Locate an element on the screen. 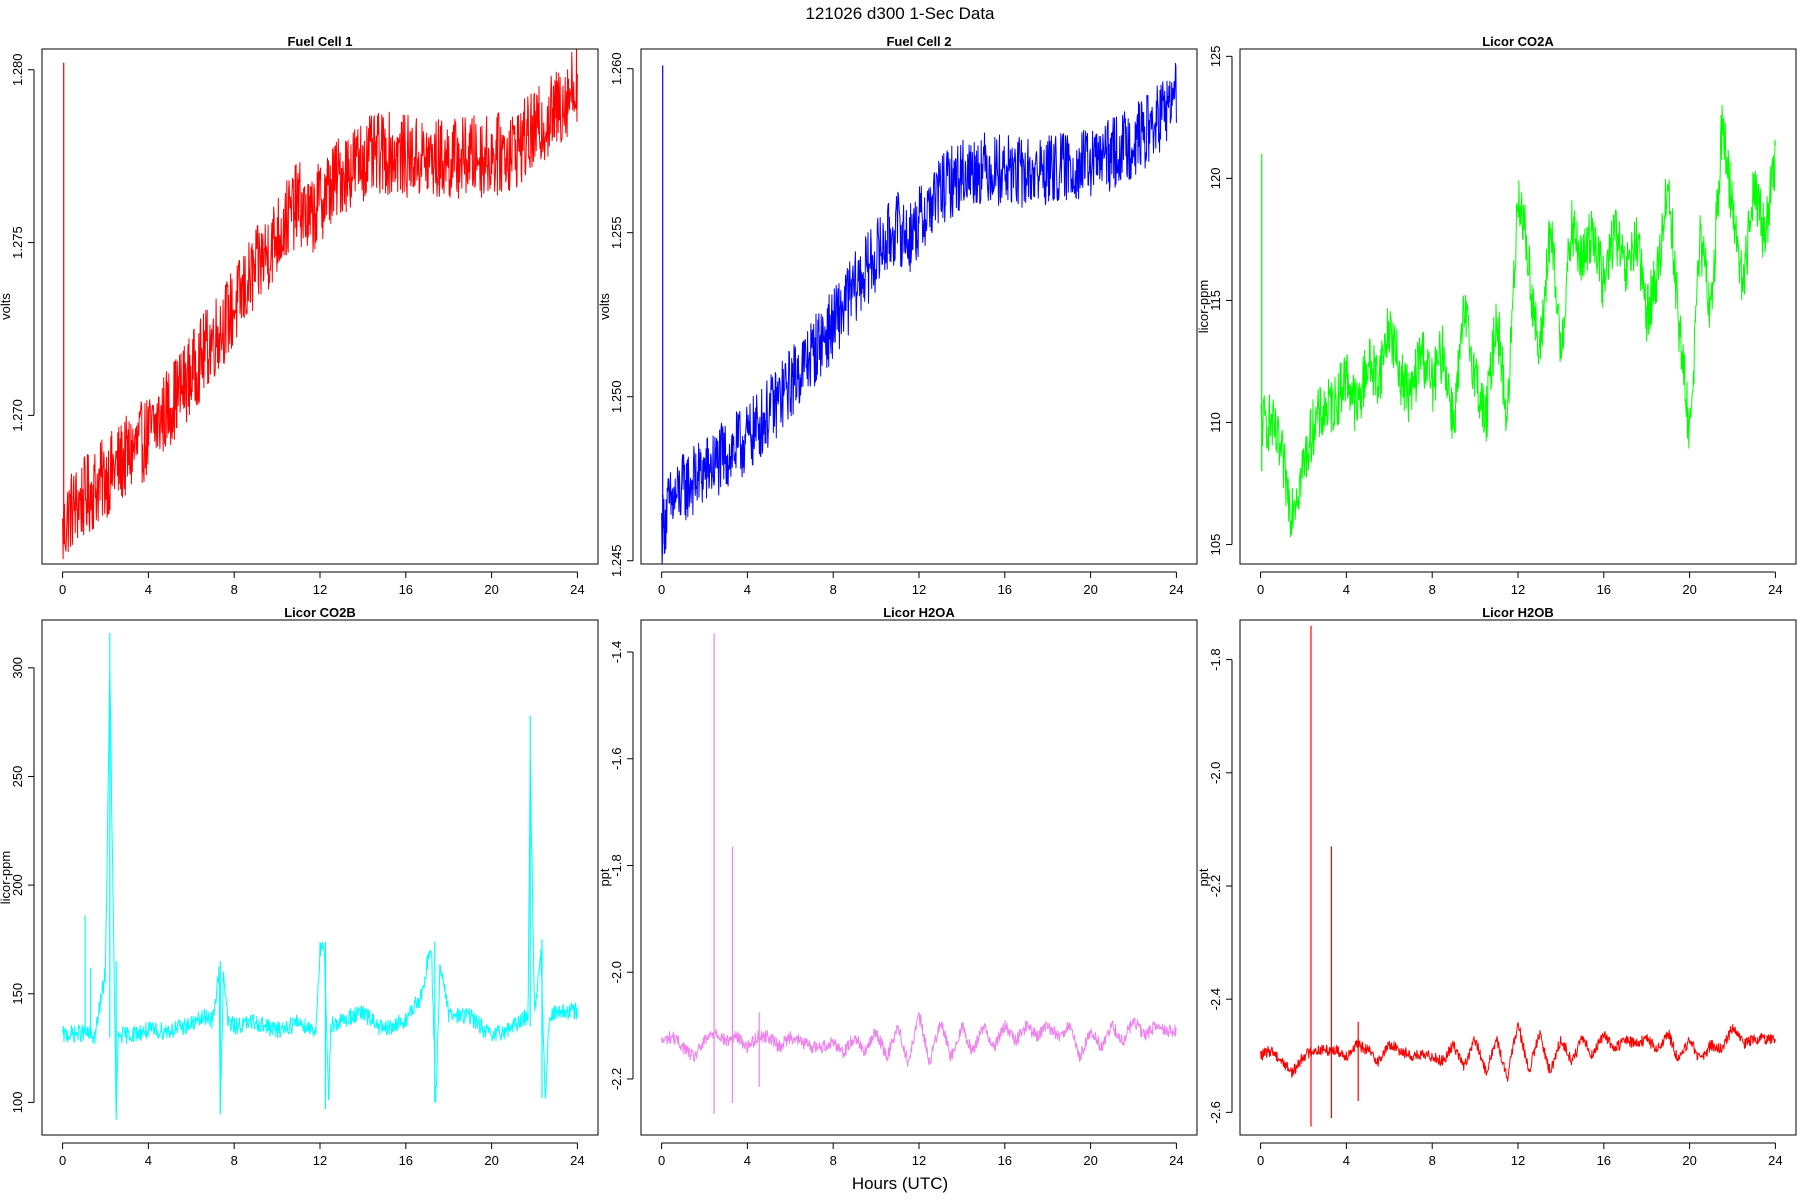 This screenshot has height=1200, width=1800. licor-h2oa-title: Licor H2OA is located at coordinates (919, 612).